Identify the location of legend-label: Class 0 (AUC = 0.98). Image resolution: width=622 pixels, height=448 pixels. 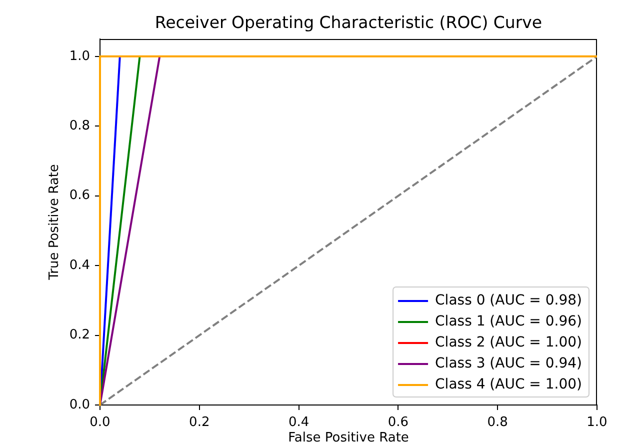
(508, 300).